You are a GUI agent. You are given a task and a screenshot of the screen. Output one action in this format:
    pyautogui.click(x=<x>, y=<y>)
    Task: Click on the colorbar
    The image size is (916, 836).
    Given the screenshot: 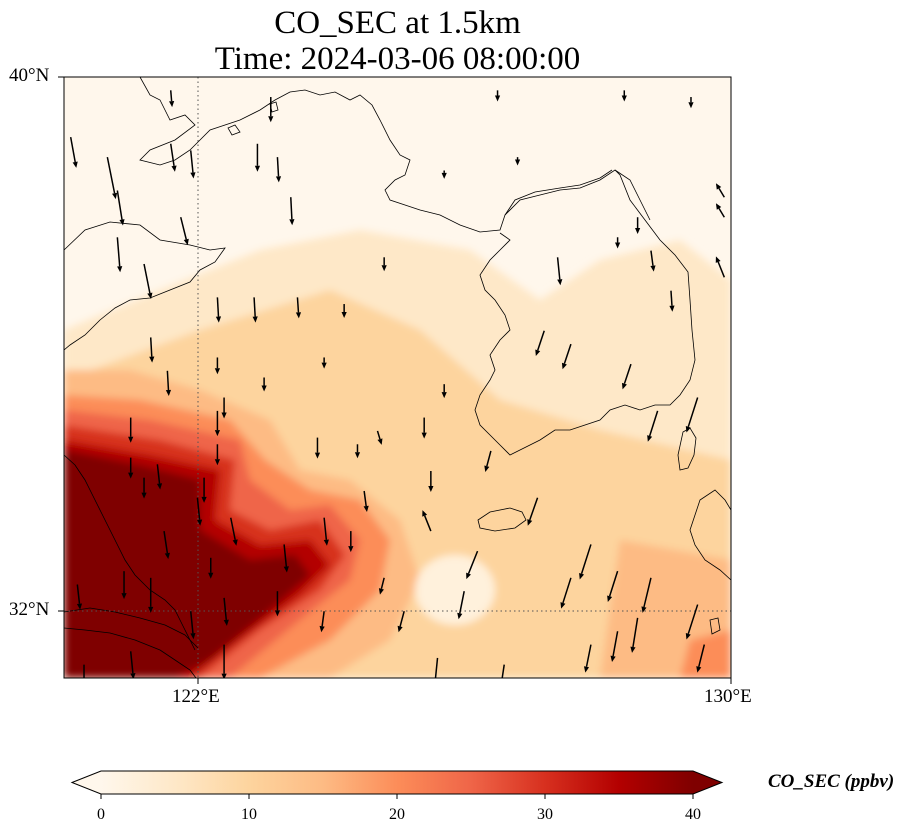 What is the action you would take?
    pyautogui.click(x=397, y=784)
    